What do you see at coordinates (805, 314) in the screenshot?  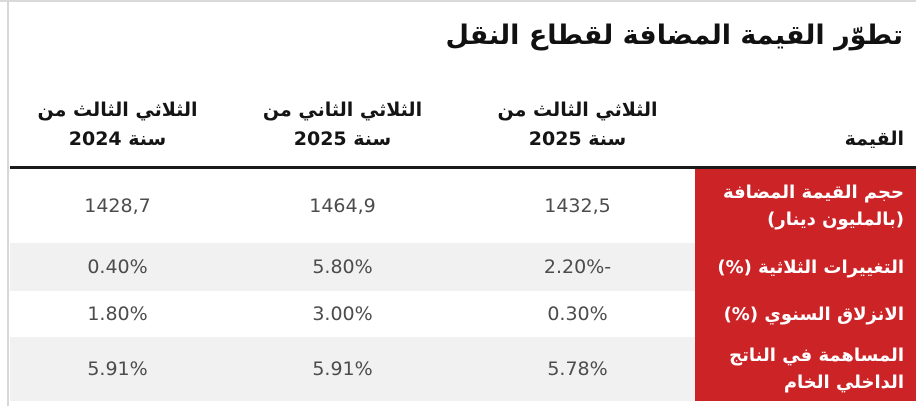 I see `row-label: الانزلاق السنوي (%)` at bounding box center [805, 314].